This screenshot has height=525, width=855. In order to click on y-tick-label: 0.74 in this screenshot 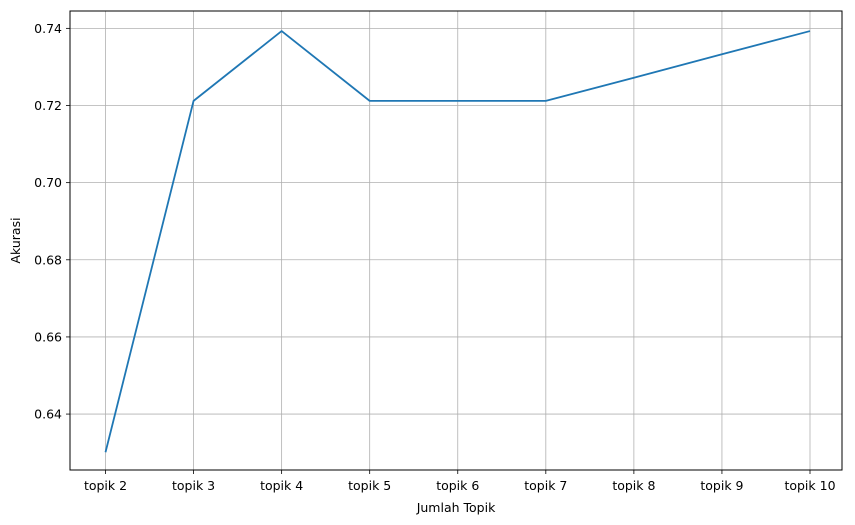, I will do `click(48, 28)`.